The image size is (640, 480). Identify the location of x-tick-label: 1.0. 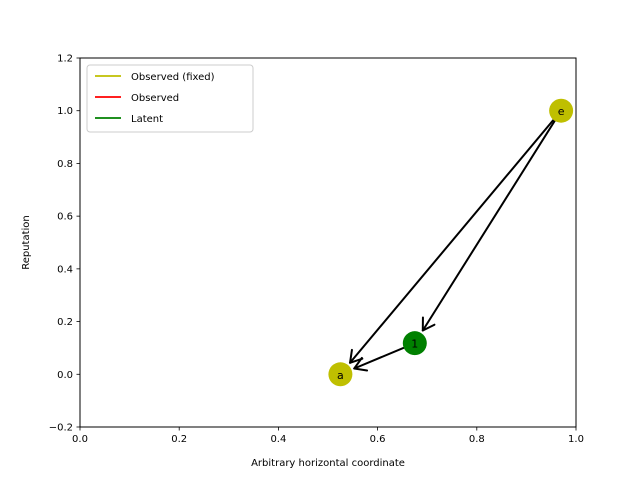
(576, 439).